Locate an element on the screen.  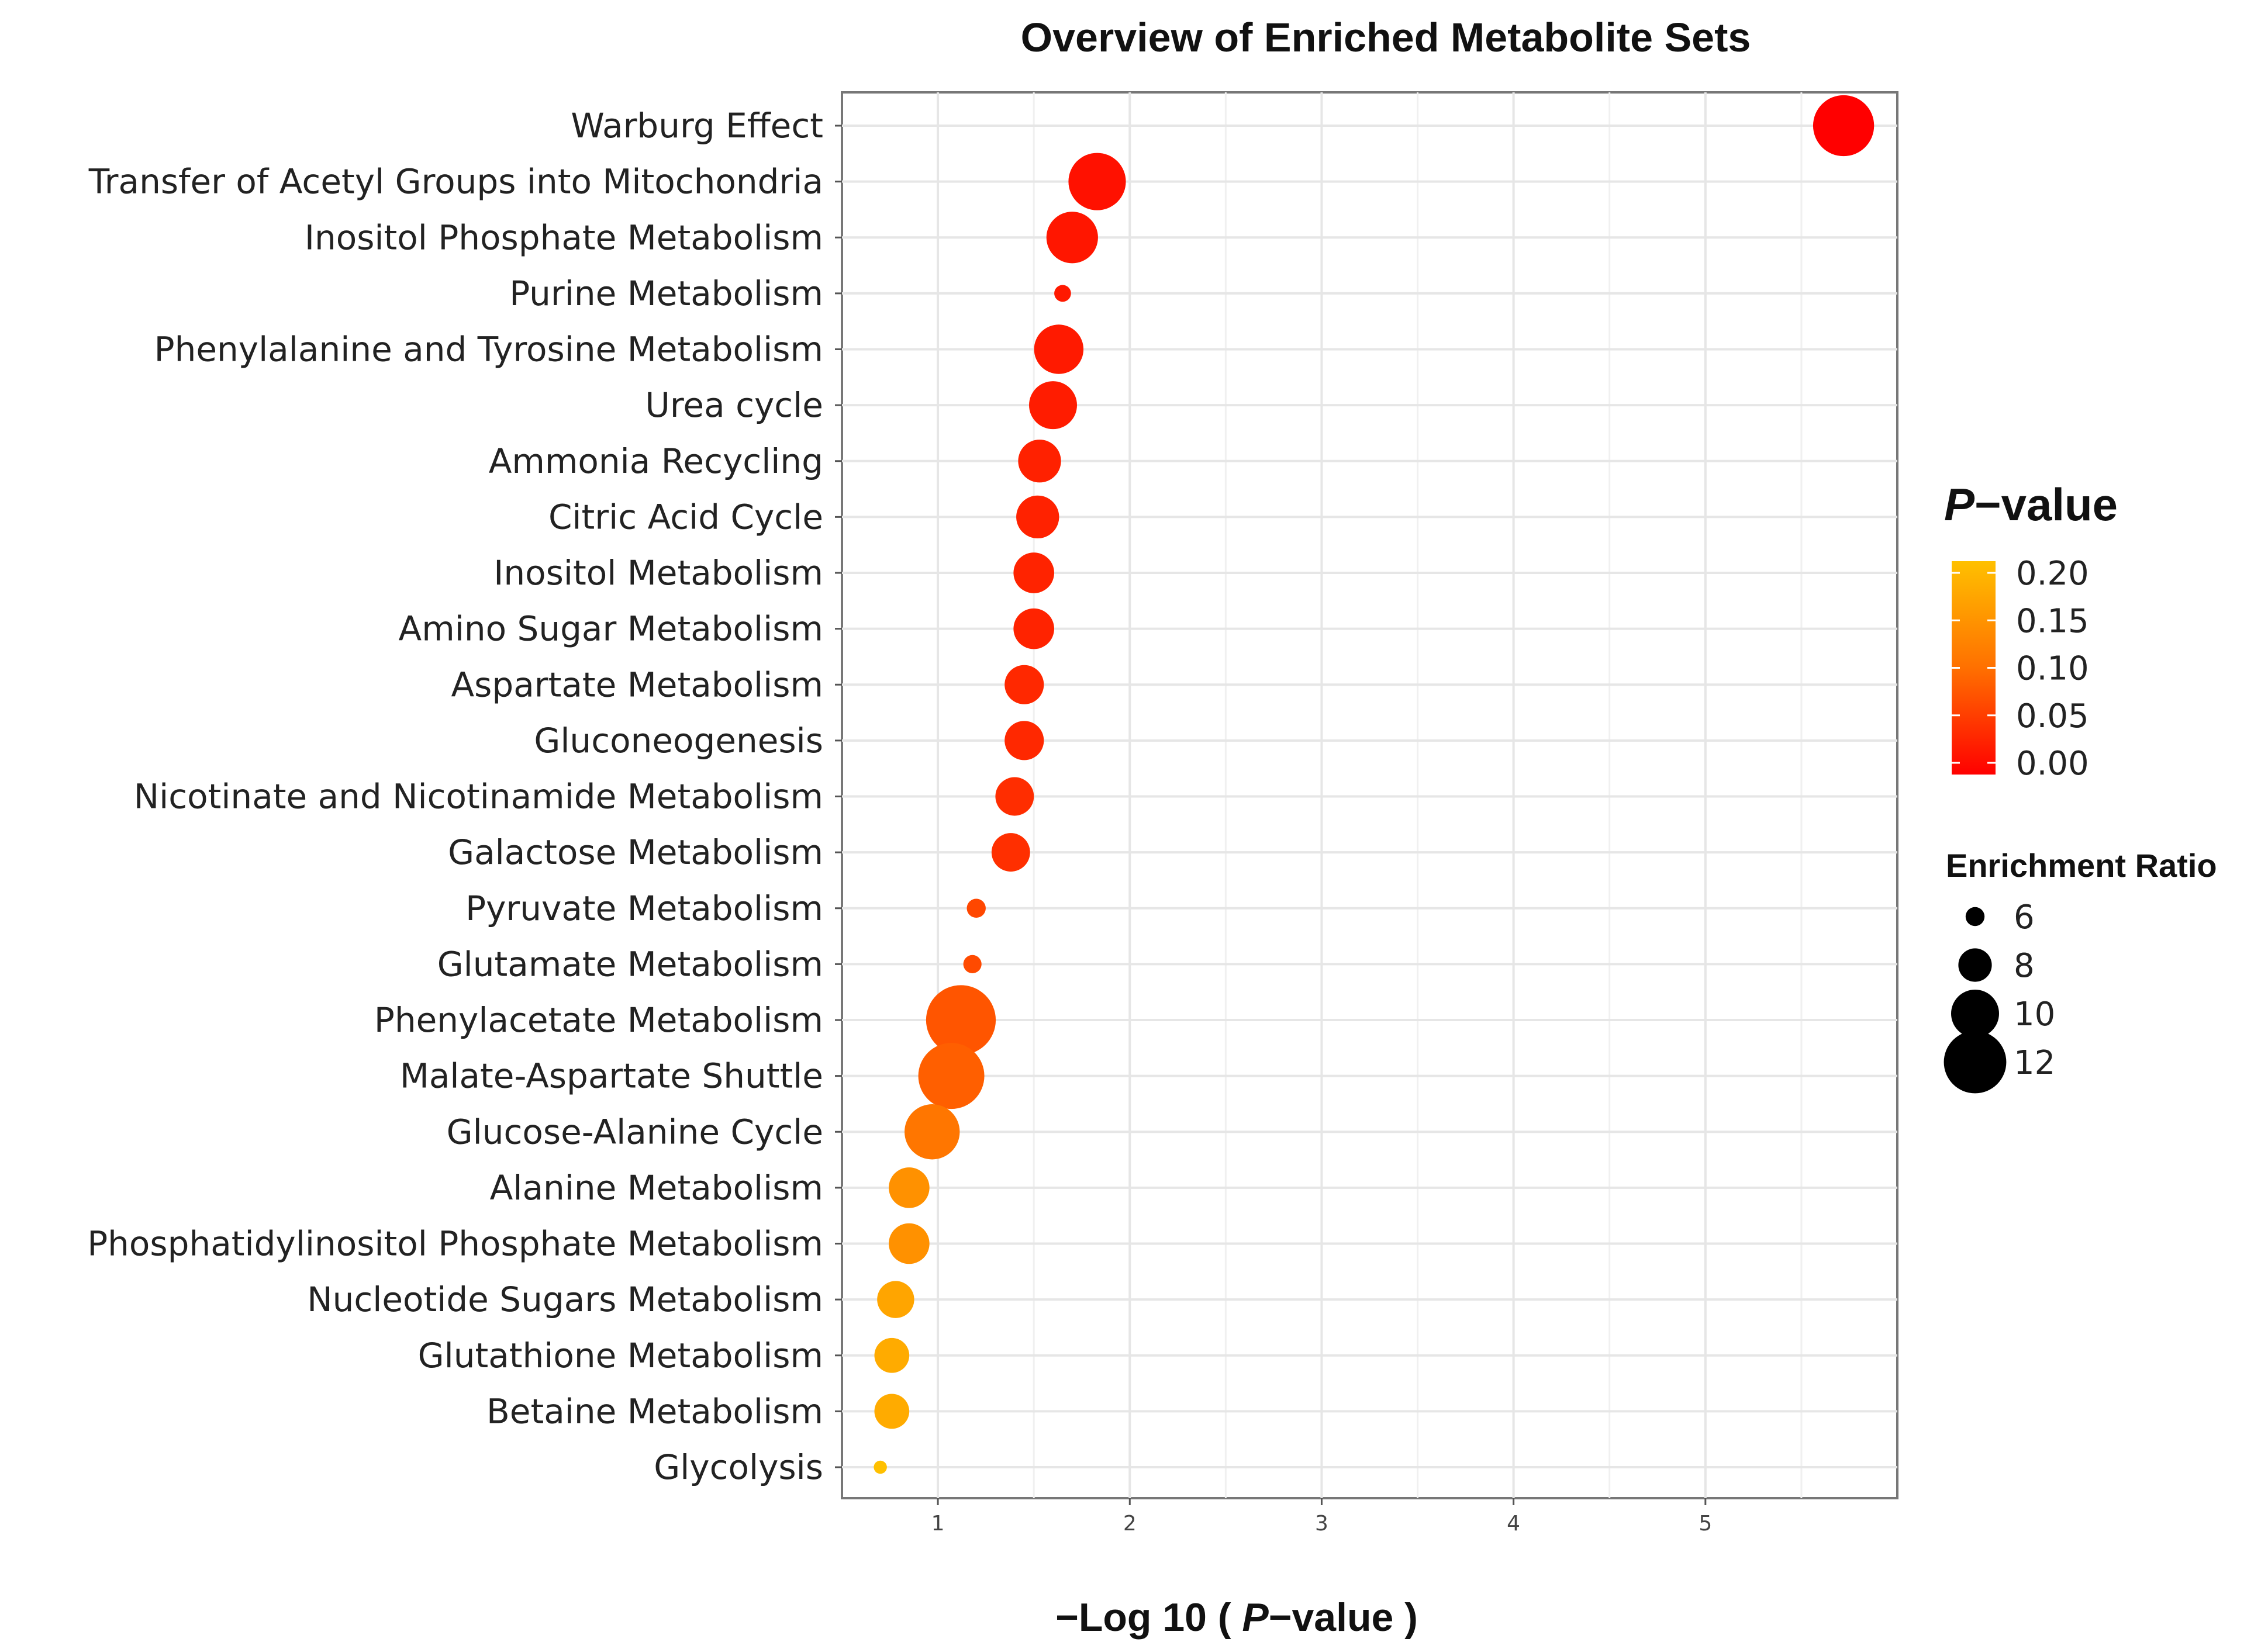
enrichment-ratio-legend-label: 10 is located at coordinates (2034, 1014).